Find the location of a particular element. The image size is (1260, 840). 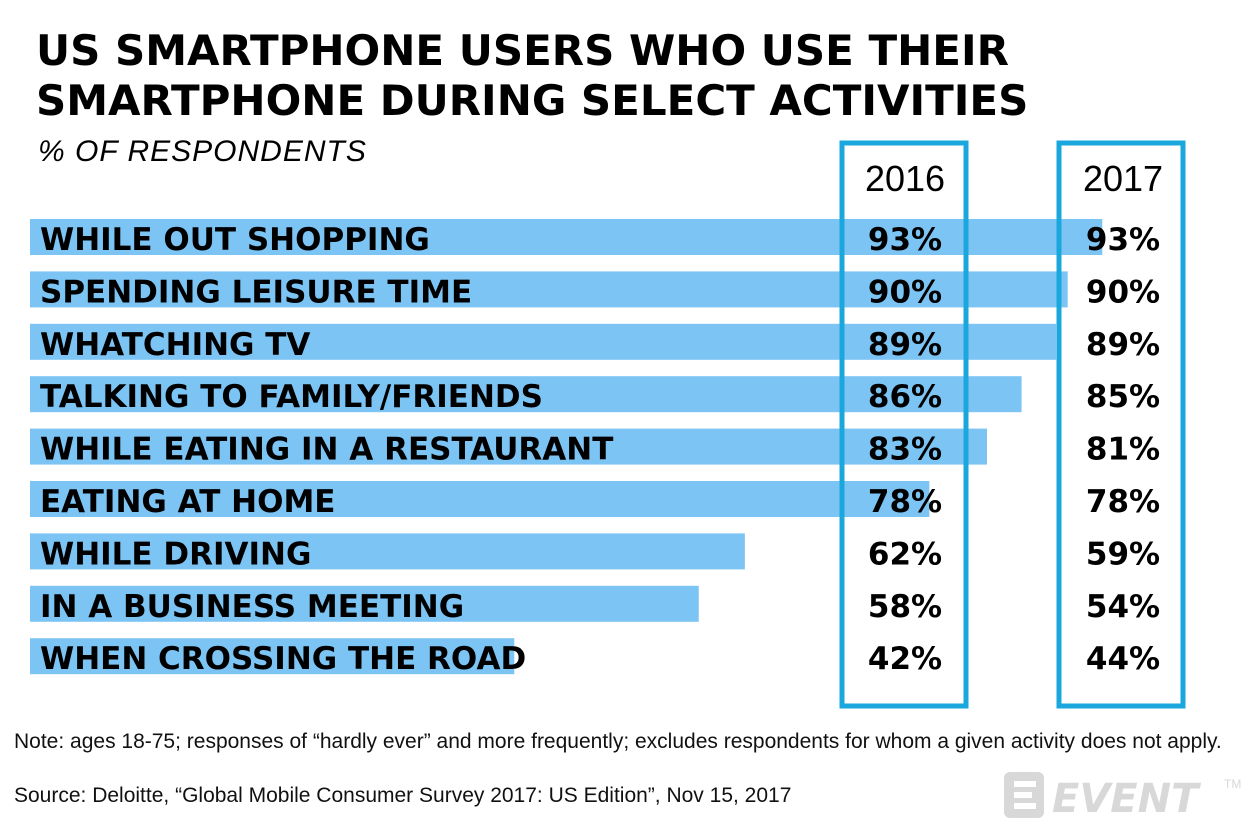

category-label: WHATCHING TV is located at coordinates (175, 345).